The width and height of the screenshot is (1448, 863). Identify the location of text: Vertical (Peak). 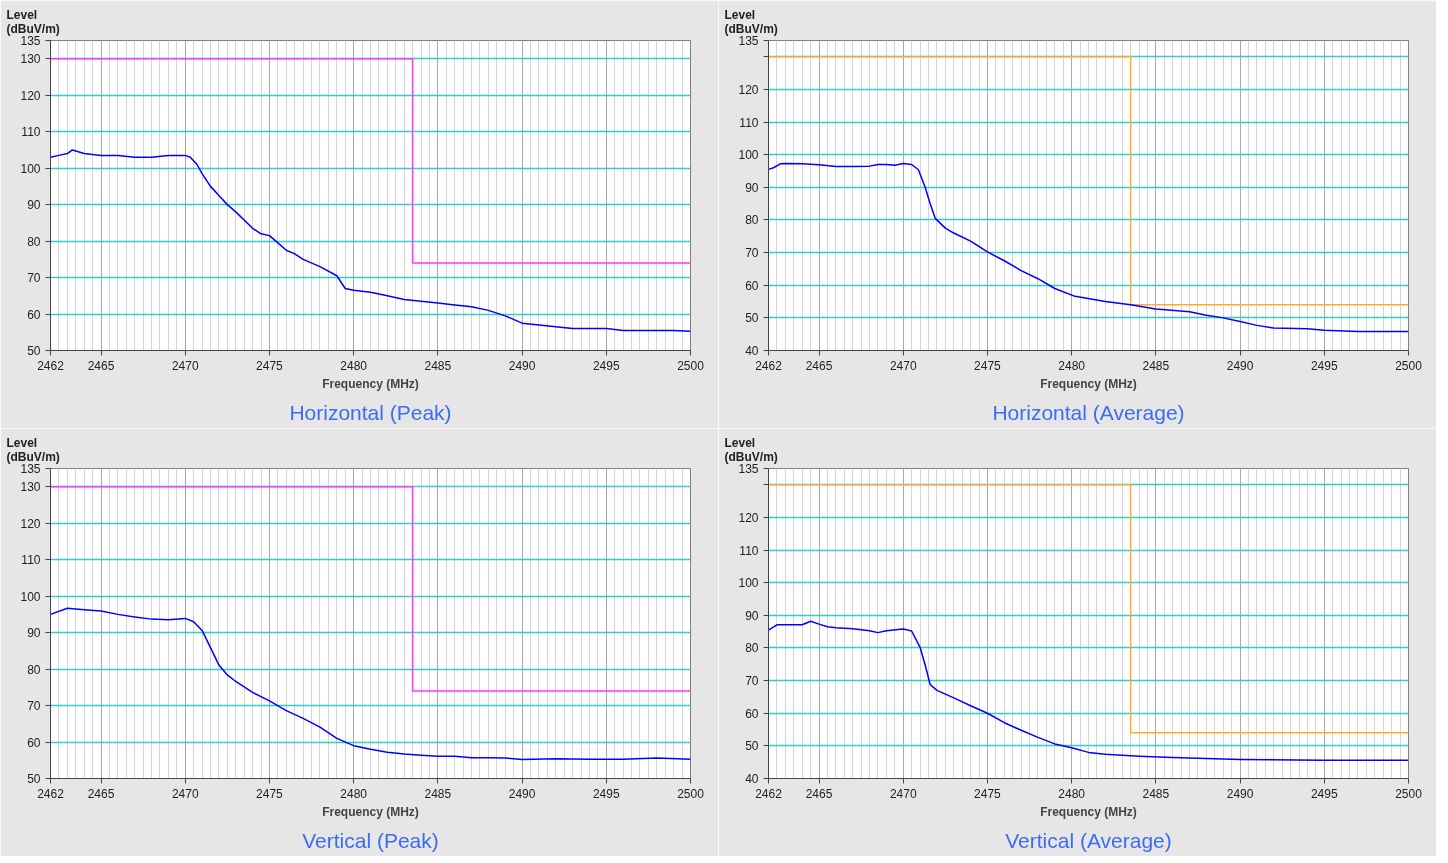
(370, 840).